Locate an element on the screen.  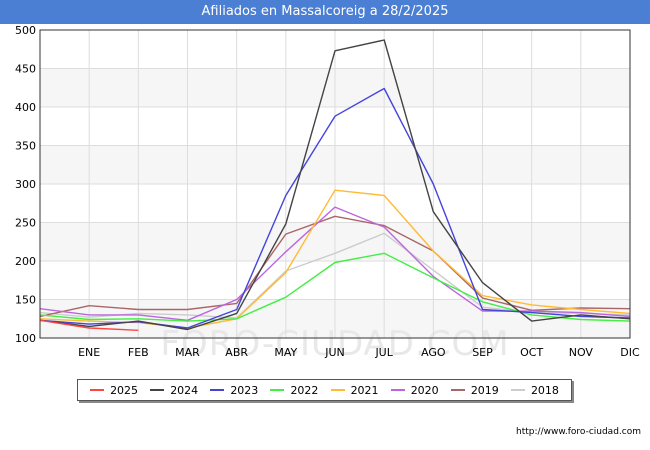
chart-title: Afiliados en Massalcoreig a 28/2/2025 is located at coordinates (325, 12).